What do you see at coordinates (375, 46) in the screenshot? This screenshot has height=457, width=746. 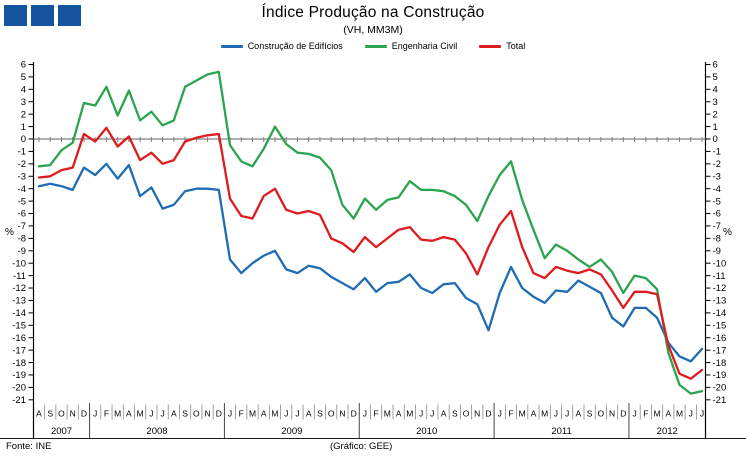 I see `line-swatch-green-icon` at bounding box center [375, 46].